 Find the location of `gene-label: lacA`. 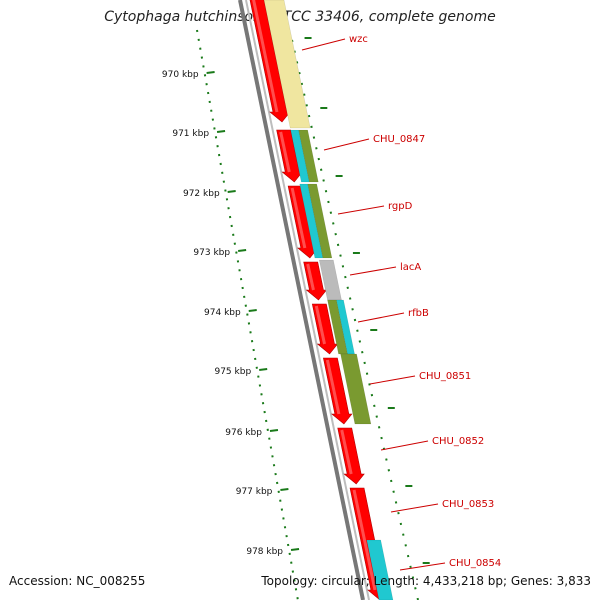

gene-label: lacA is located at coordinates (410, 267).